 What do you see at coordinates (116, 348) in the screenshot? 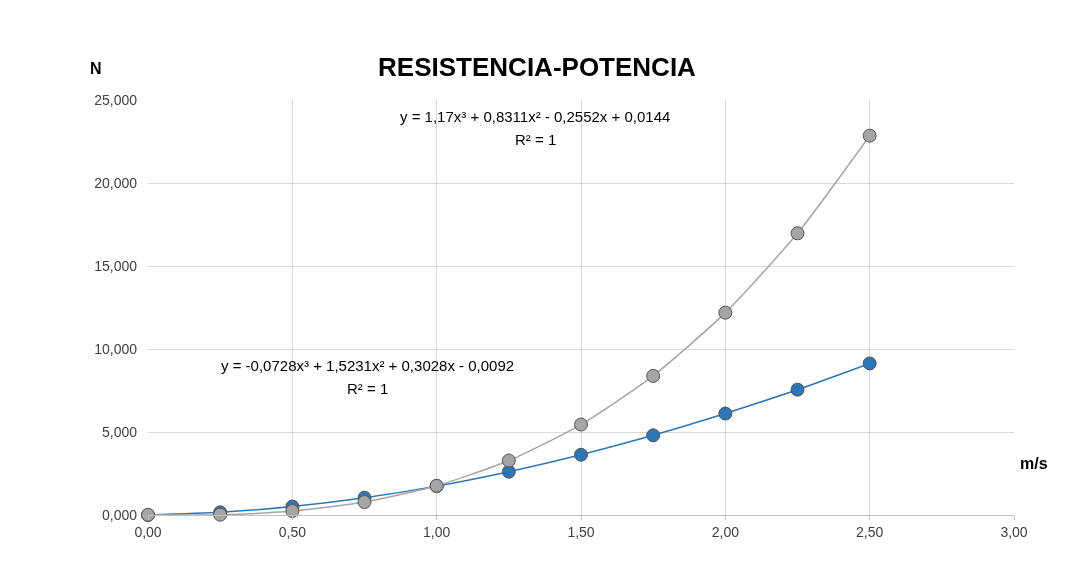
I see `y-tick-label: 10,000` at bounding box center [116, 348].